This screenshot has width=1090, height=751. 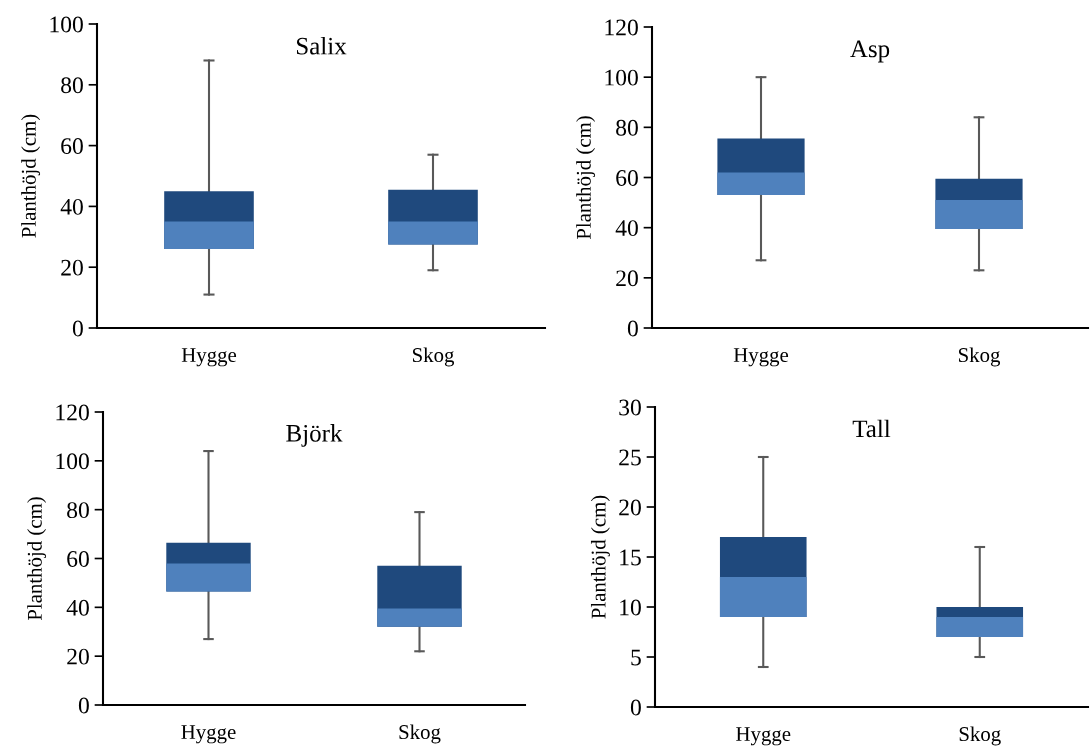 What do you see at coordinates (636, 657) in the screenshot?
I see `y-tick-label: 5` at bounding box center [636, 657].